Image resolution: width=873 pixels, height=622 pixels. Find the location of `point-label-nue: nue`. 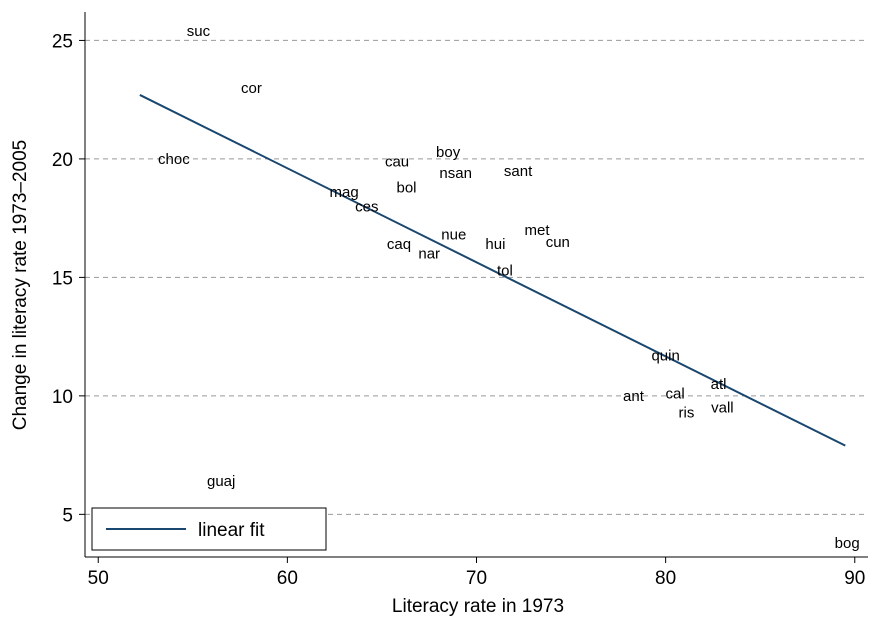

point-label-nue: nue is located at coordinates (453, 235).